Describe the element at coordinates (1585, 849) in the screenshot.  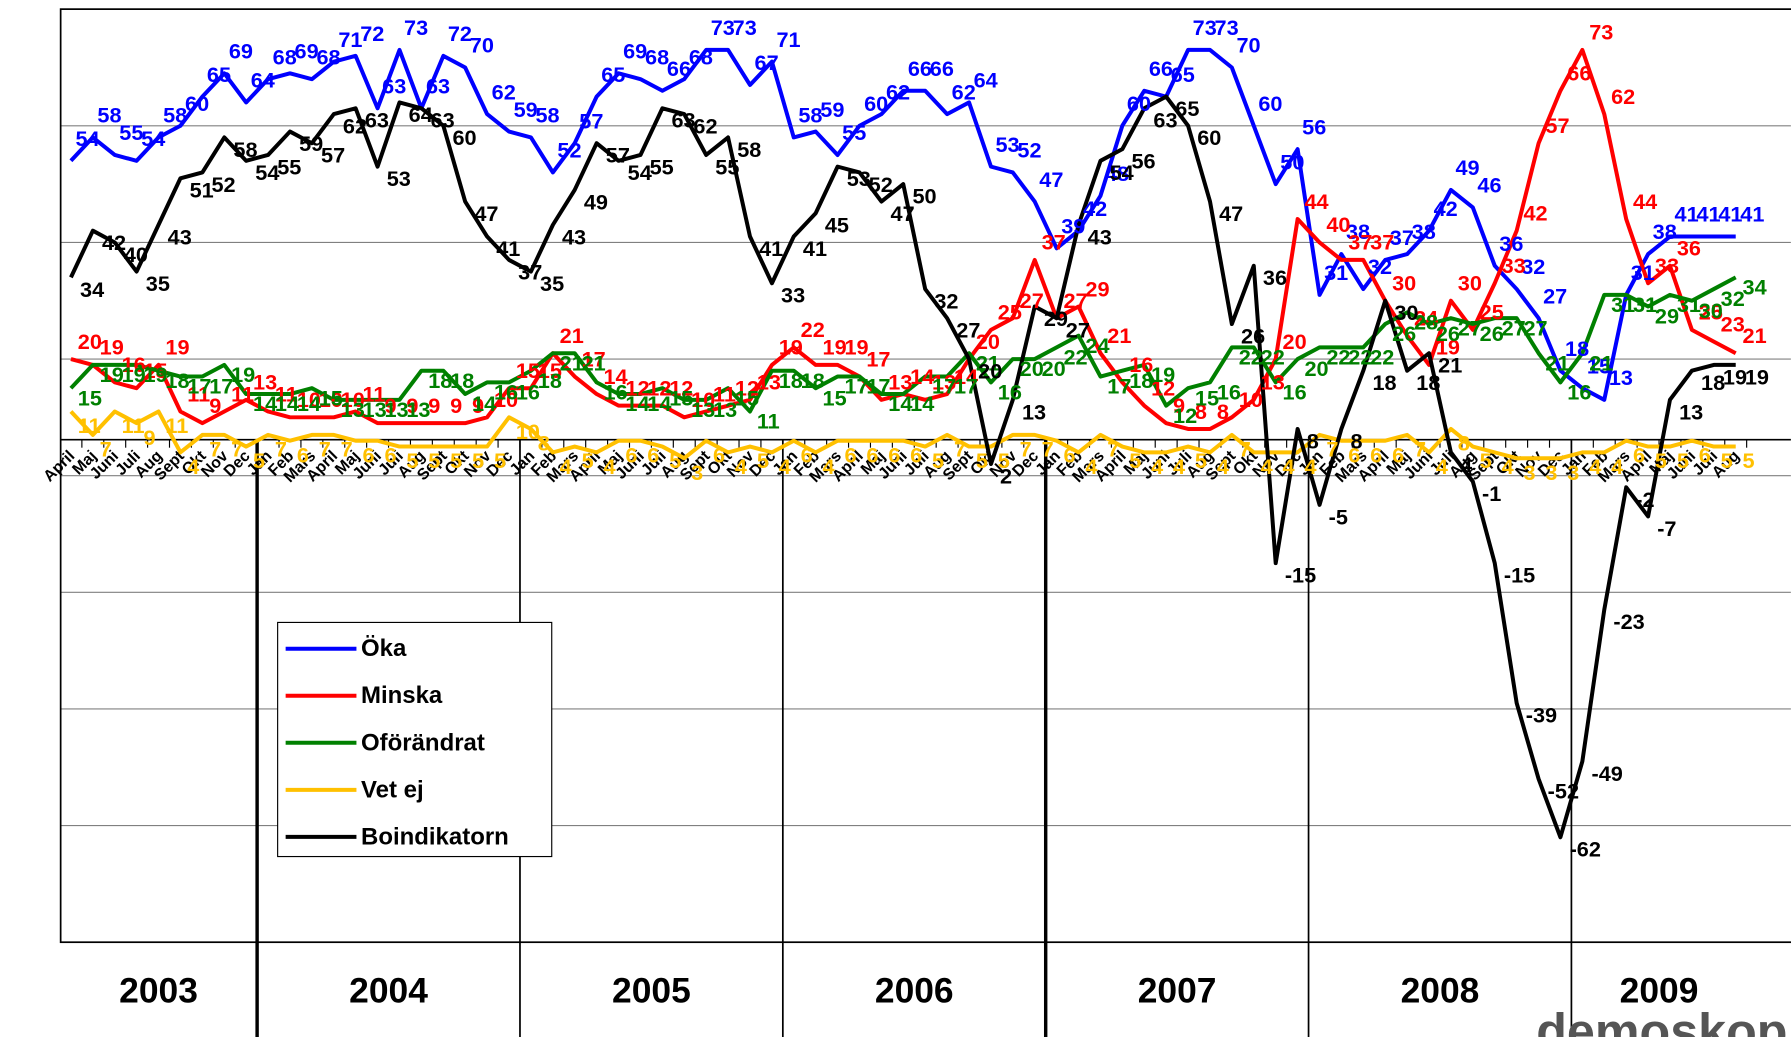
I see `data-label: -62` at that location.